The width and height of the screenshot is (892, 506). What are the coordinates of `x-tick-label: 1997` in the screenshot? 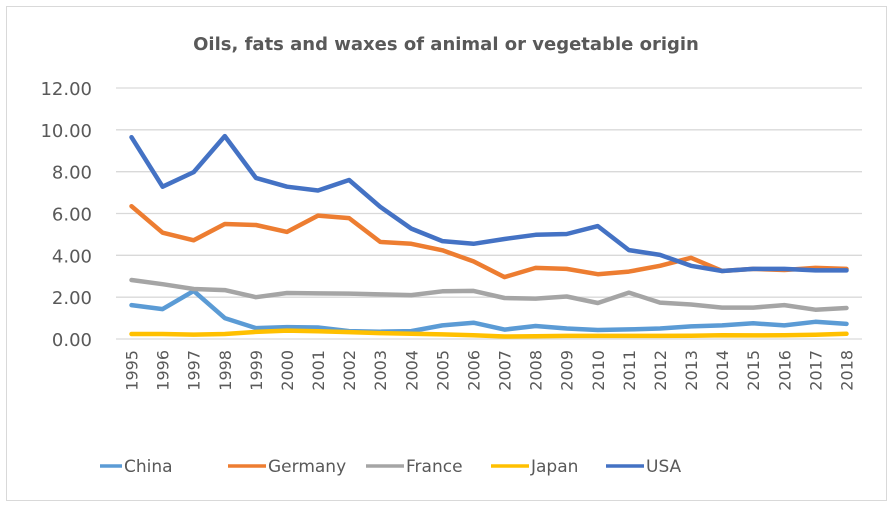 It's located at (194, 370).